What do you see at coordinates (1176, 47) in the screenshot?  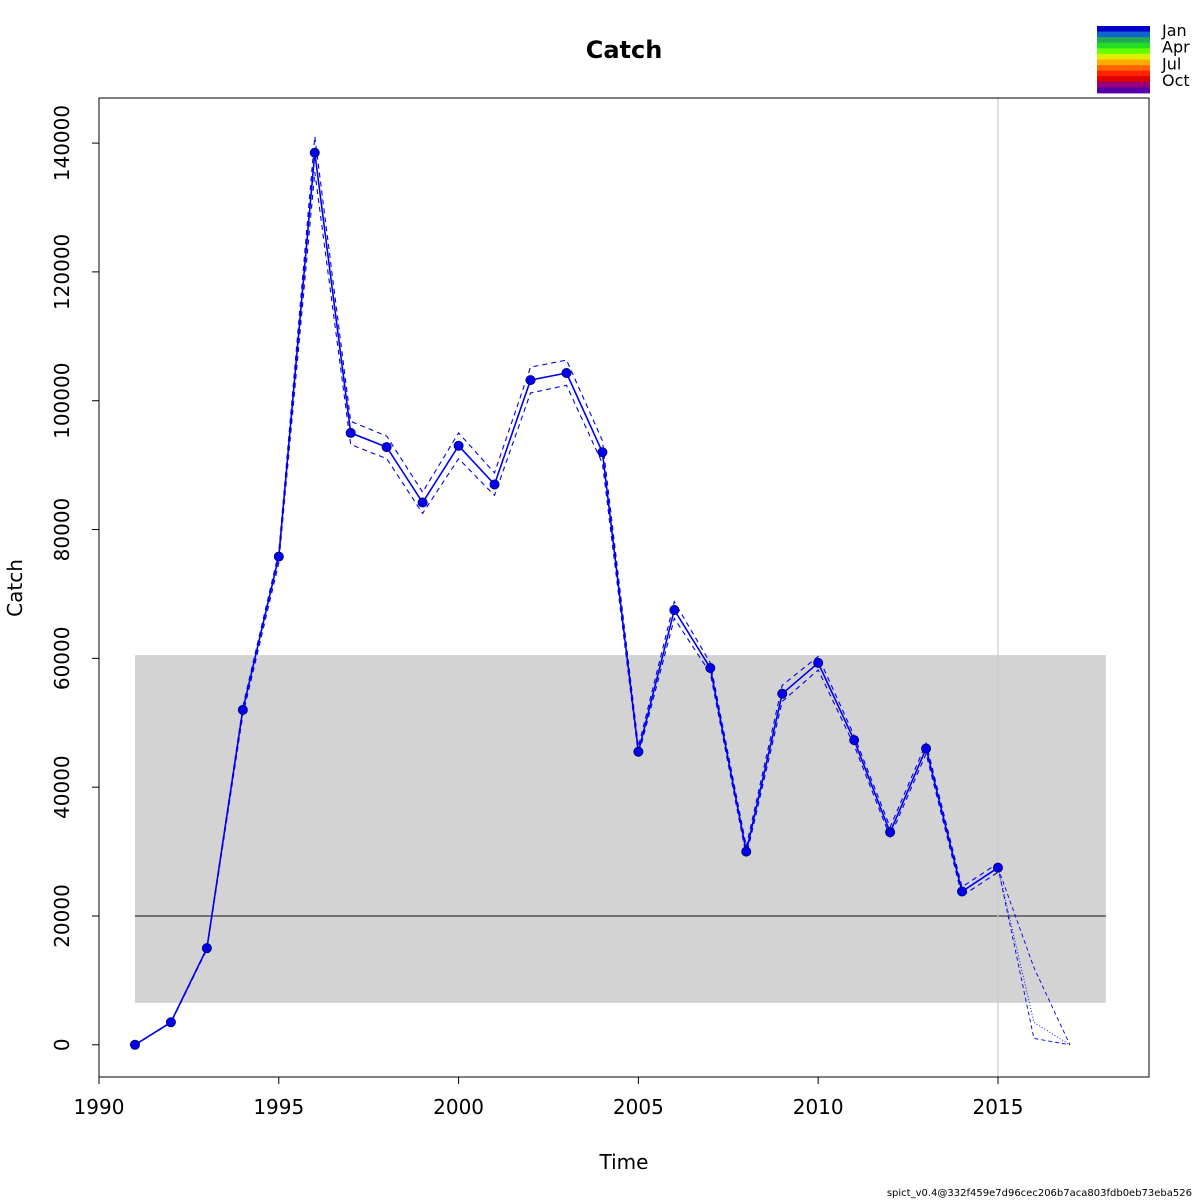 I see `legend-label: Apr` at bounding box center [1176, 47].